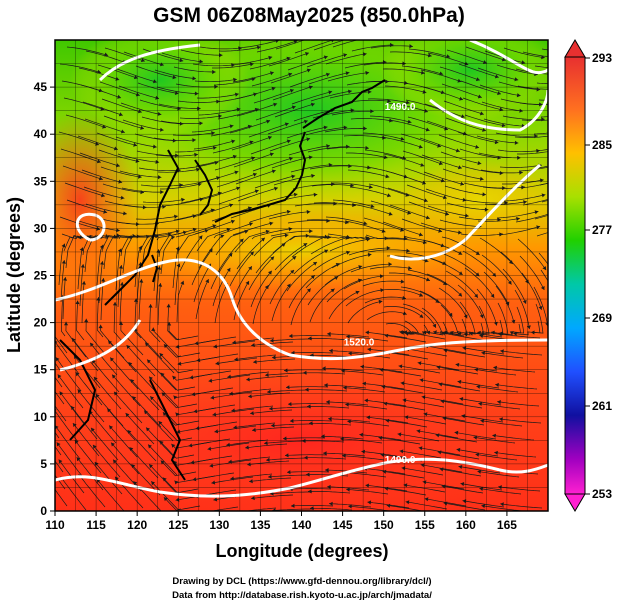 This screenshot has width=619, height=605. Describe the element at coordinates (602, 230) in the screenshot. I see `colorbar-label: 277` at that location.